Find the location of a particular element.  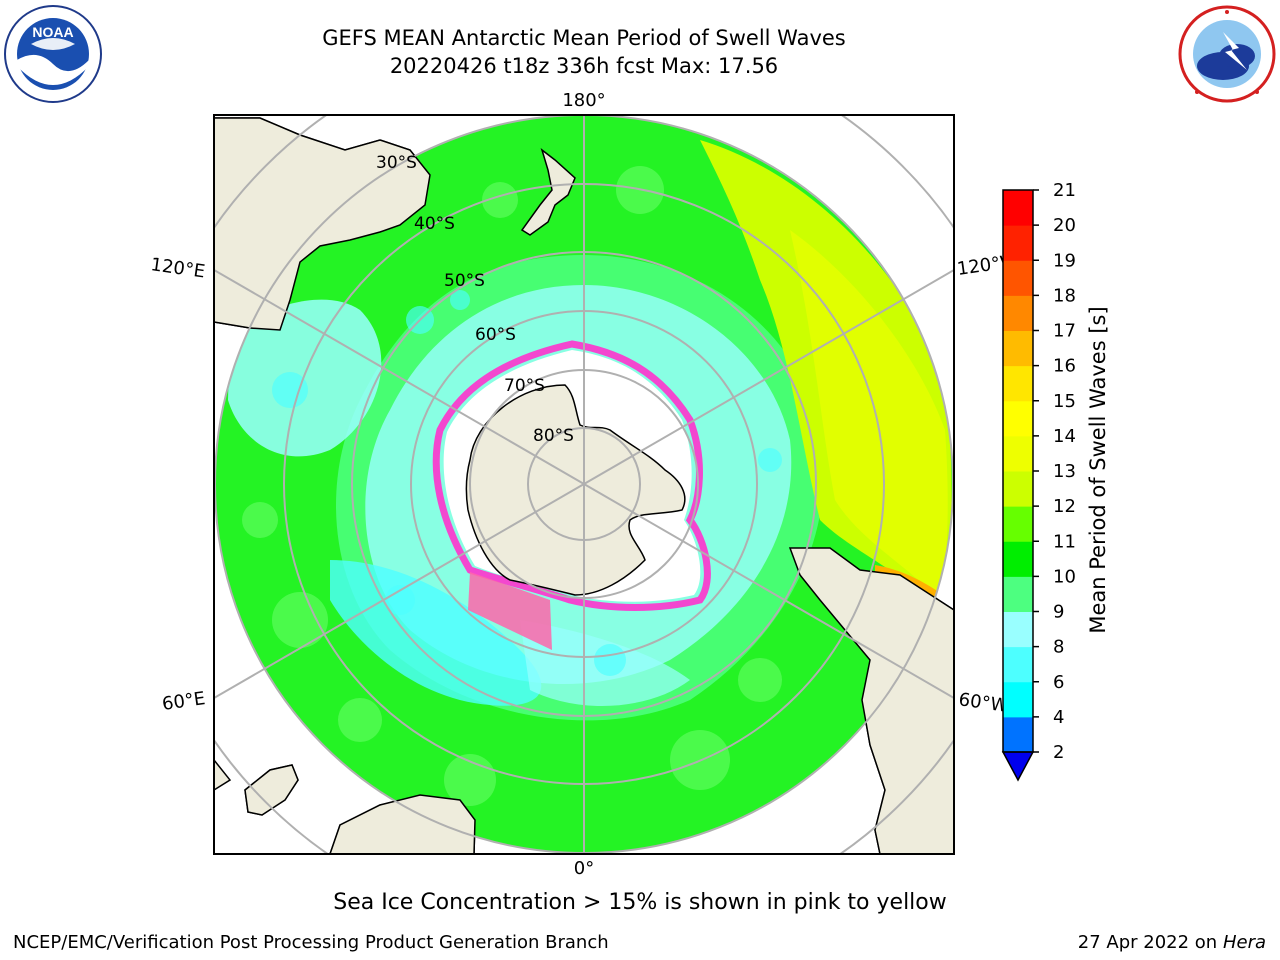

colorbar-extend-triangle is located at coordinates (1018, 766).